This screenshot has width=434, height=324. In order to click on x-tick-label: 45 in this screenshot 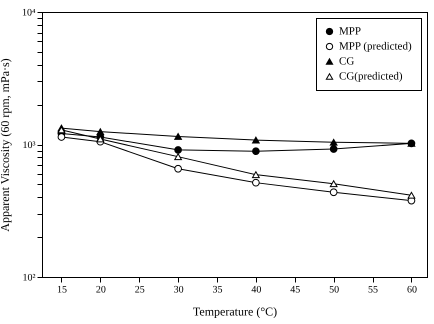, I will do `click(295, 290)`.